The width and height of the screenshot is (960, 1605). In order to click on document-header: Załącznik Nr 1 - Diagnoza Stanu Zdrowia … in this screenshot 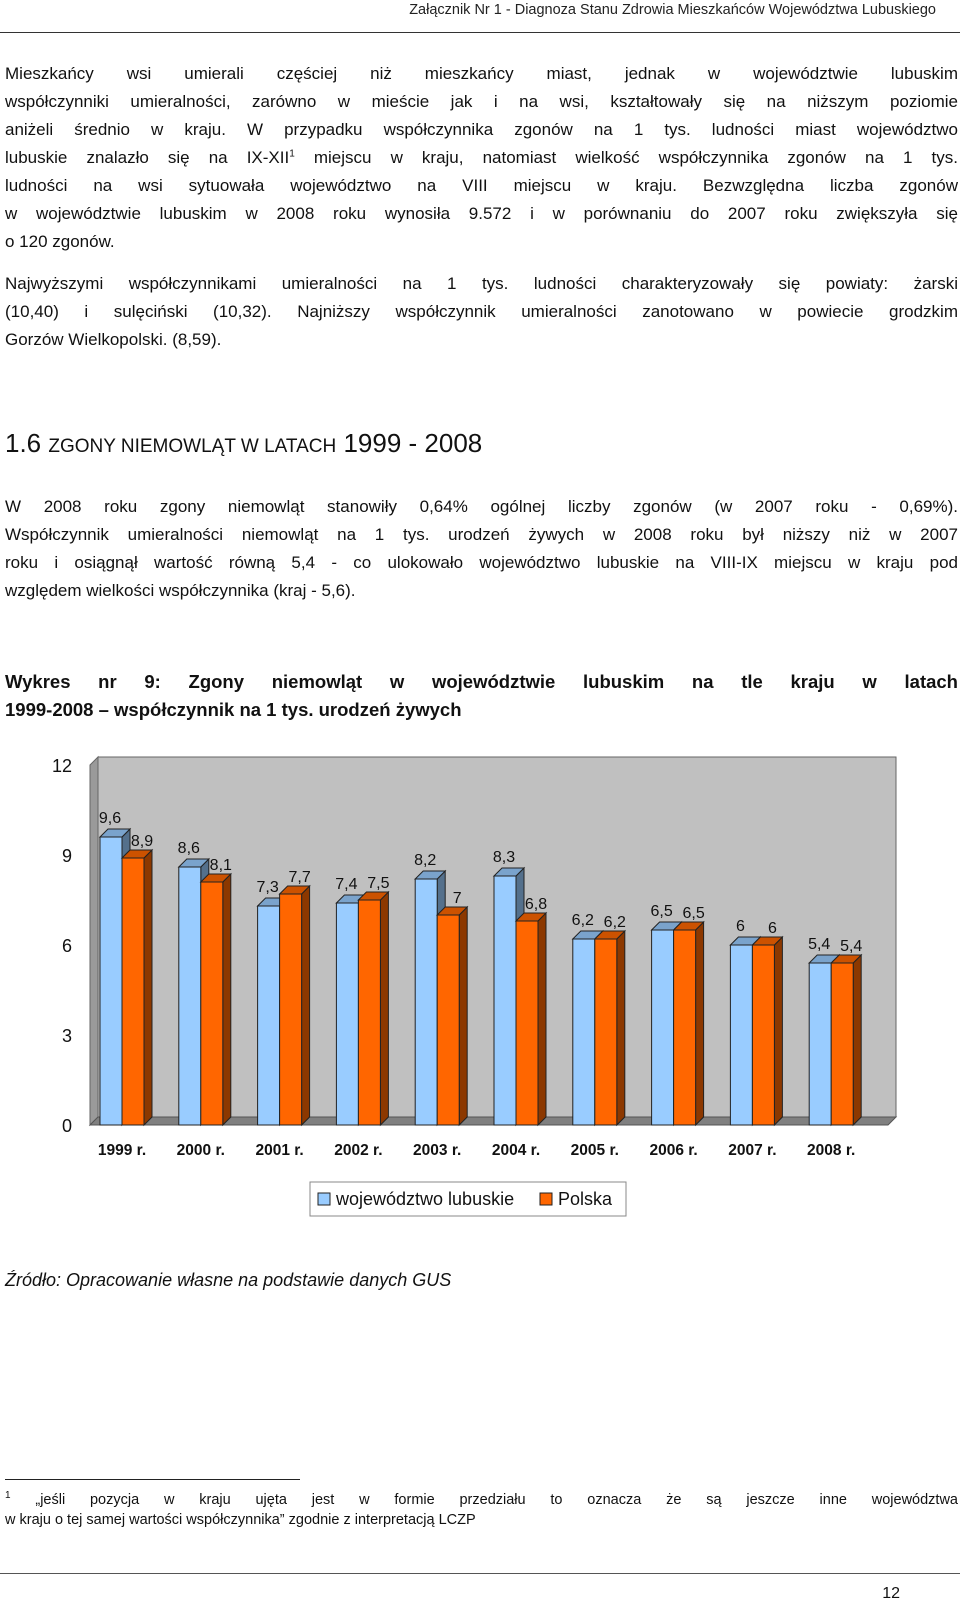, I will do `click(672, 10)`.